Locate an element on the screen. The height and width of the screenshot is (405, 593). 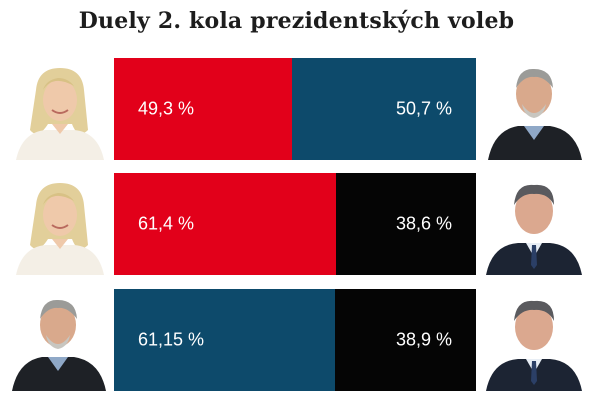
bar-segment-left: 49,3 % is located at coordinates (203, 109).